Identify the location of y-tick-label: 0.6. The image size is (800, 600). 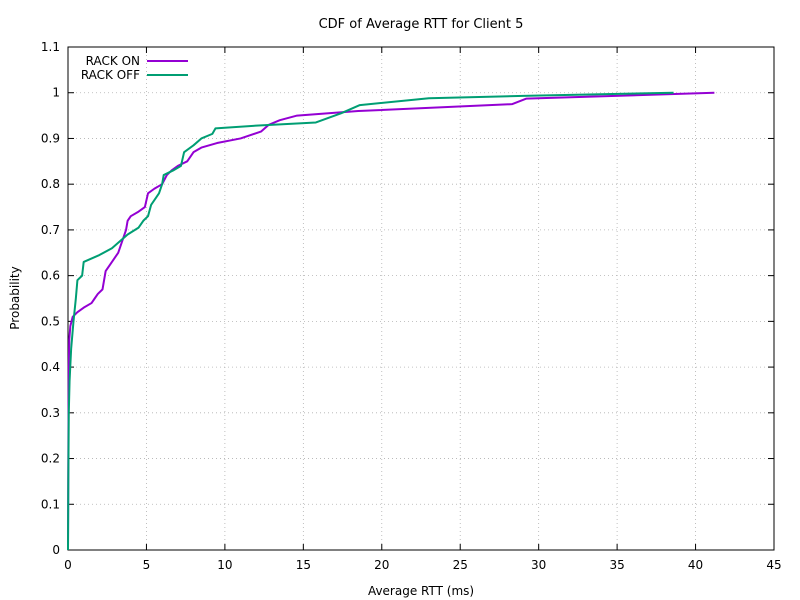
(50, 276).